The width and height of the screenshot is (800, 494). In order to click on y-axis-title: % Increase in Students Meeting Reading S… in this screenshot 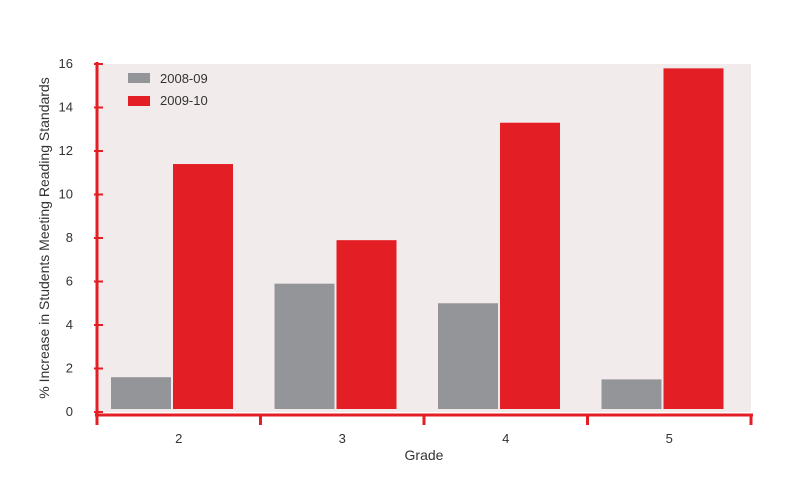, I will do `click(44, 237)`.